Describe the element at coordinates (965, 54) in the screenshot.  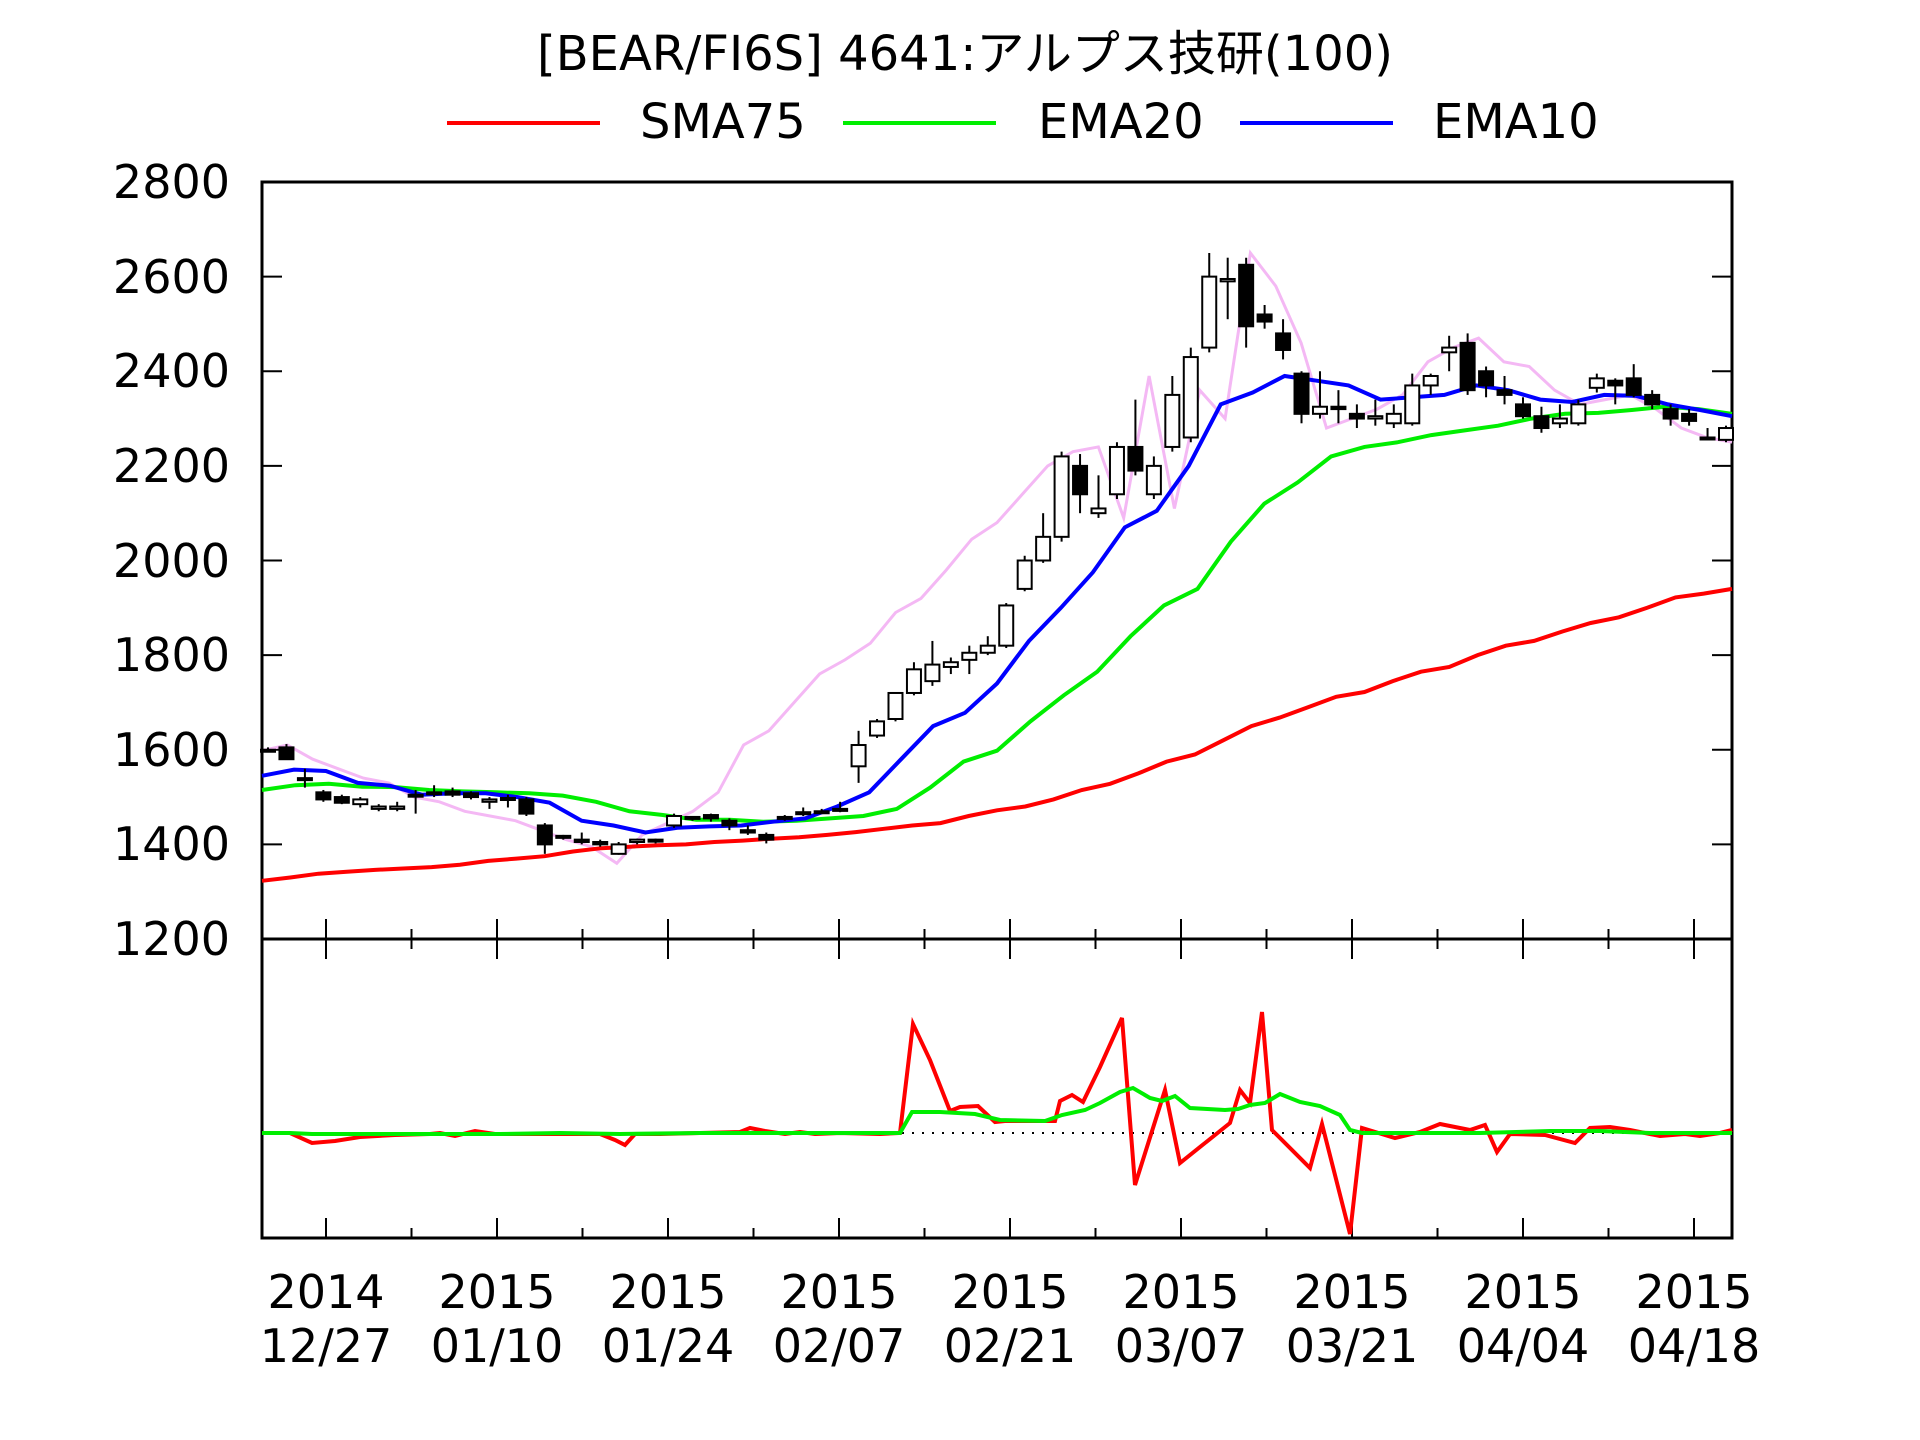
I see `chart-title: [BEAR/FI6S] 4641:アルプス技研(100)` at that location.